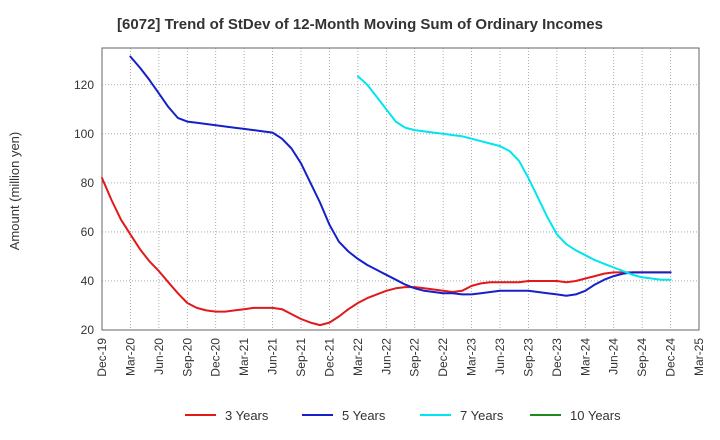 The width and height of the screenshot is (720, 440). What do you see at coordinates (595, 415) in the screenshot?
I see `legend-label: 10 Years` at bounding box center [595, 415].